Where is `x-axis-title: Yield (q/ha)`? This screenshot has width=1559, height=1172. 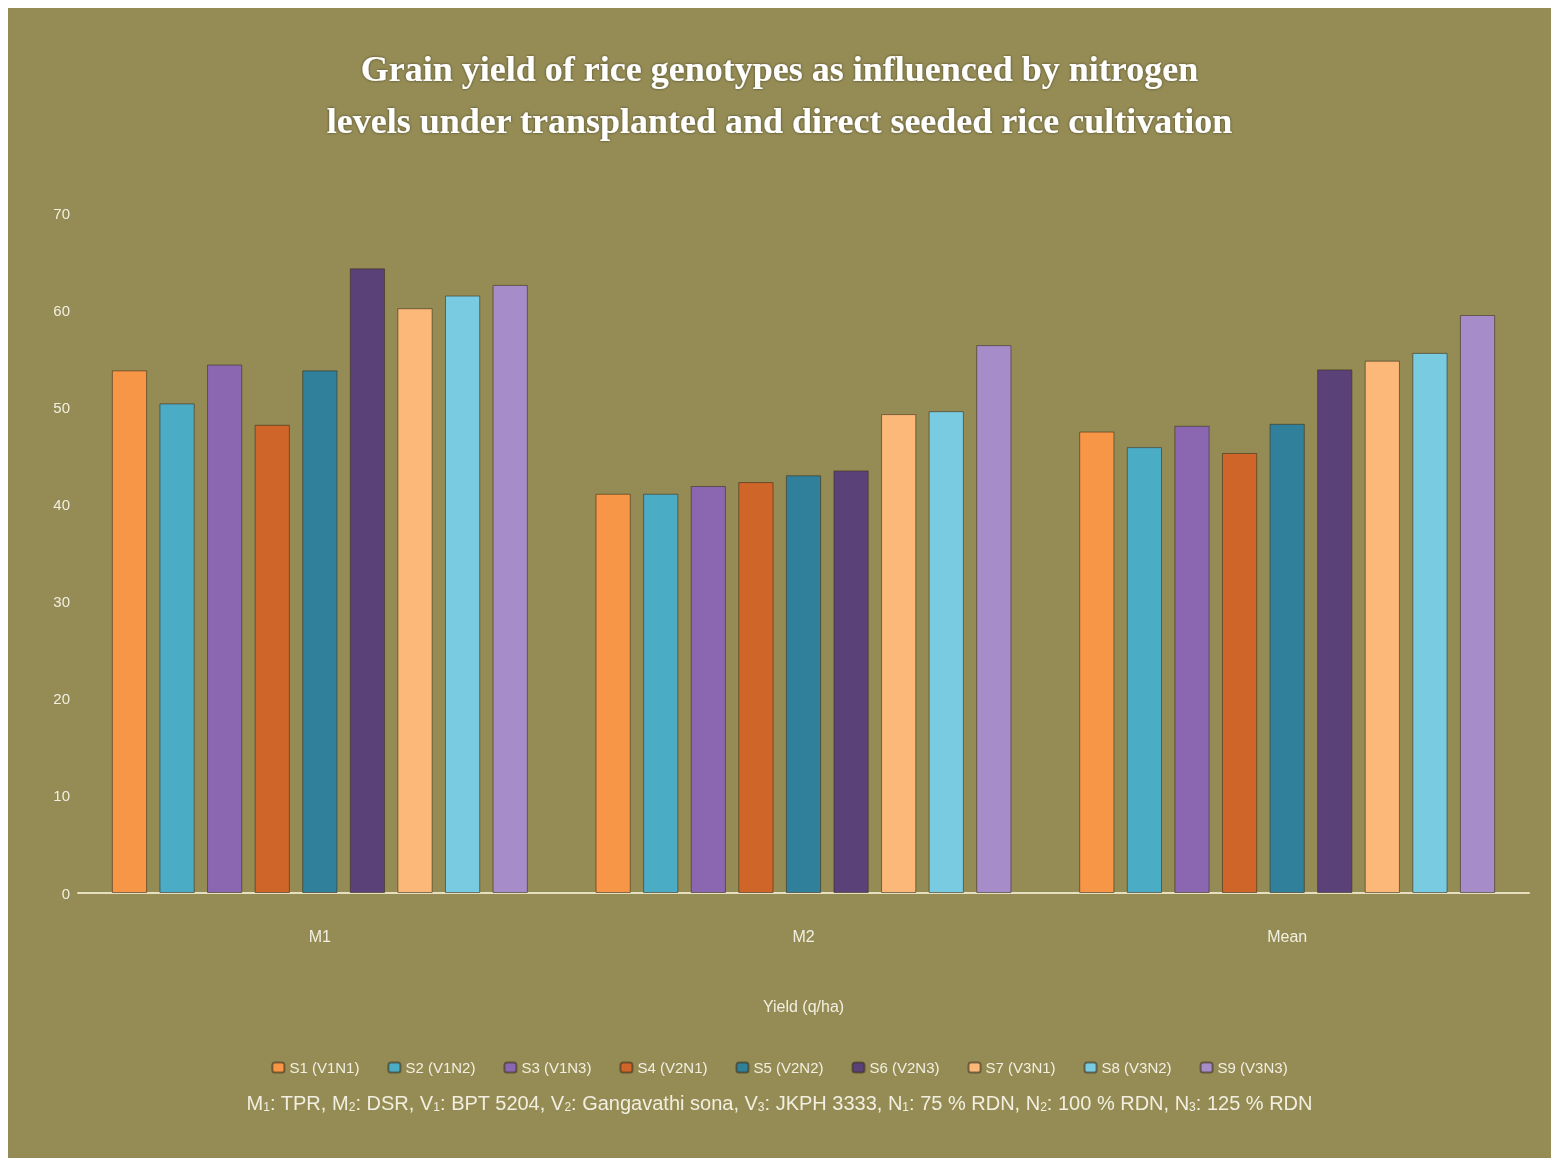
x-axis-title: Yield (q/ha) is located at coordinates (803, 1006).